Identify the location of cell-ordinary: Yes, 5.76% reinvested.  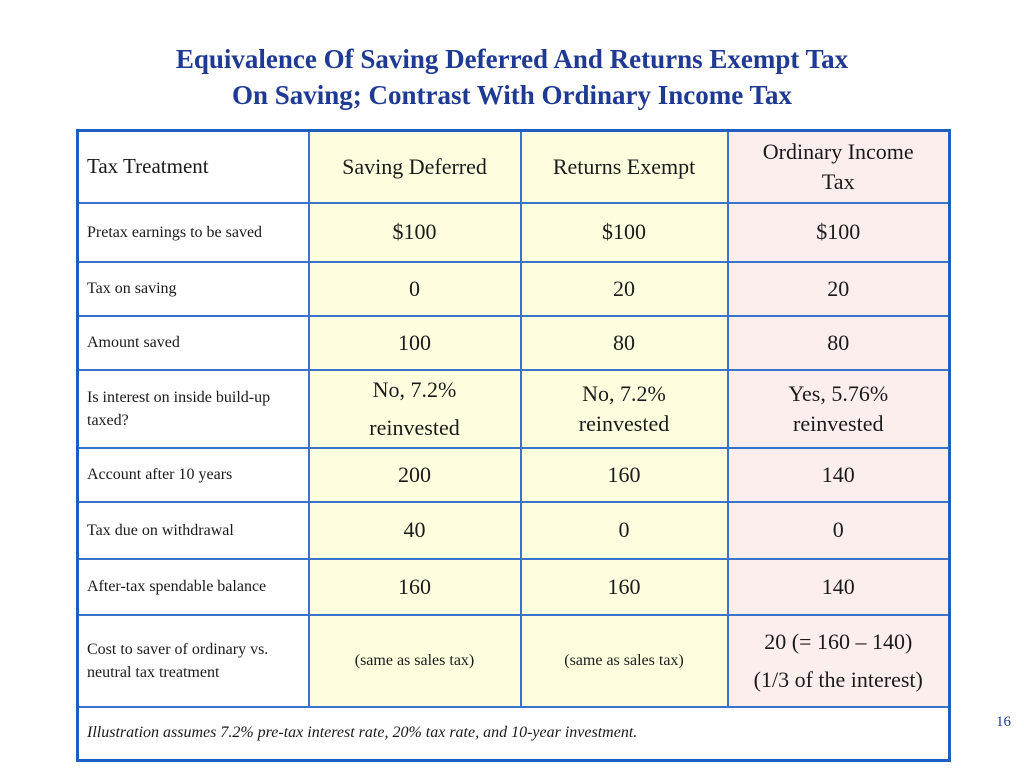
(838, 408).